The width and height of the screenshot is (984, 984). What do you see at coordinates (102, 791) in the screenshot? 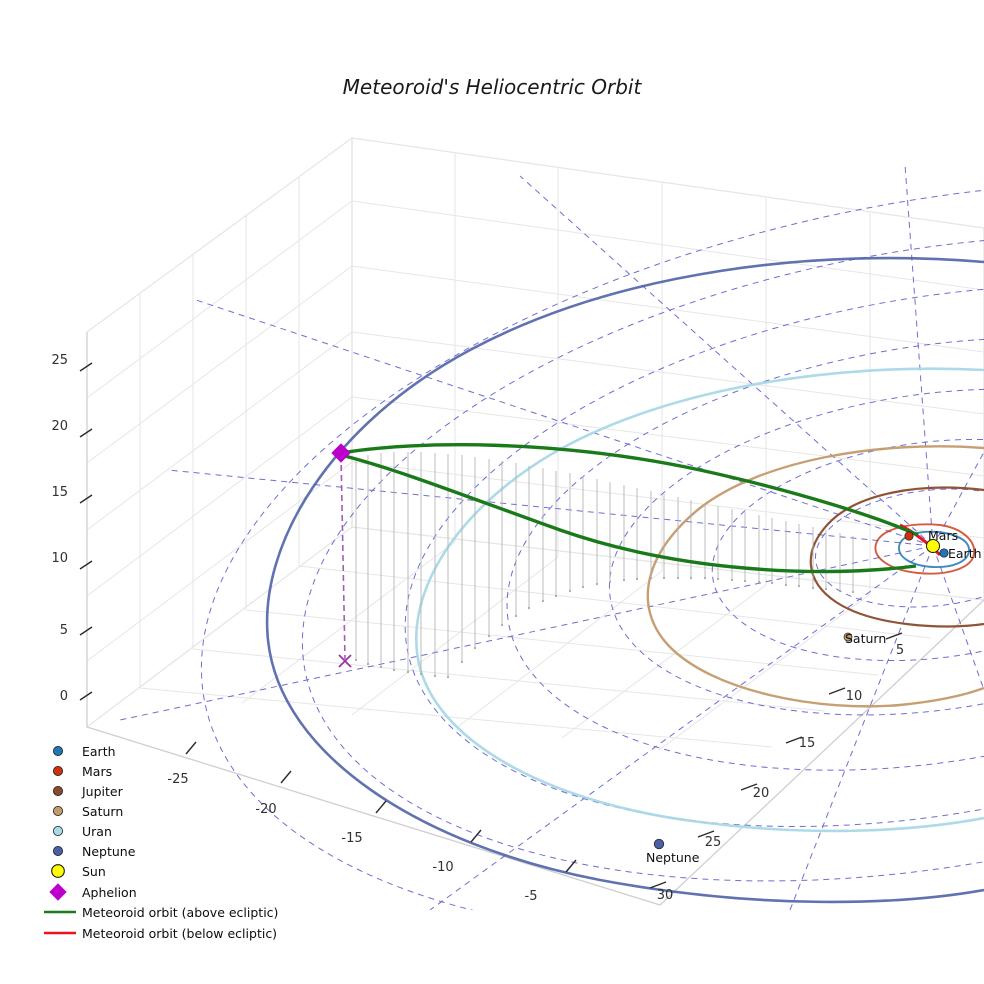
I see `legend-label-jupiter: Jupiter` at bounding box center [102, 791].